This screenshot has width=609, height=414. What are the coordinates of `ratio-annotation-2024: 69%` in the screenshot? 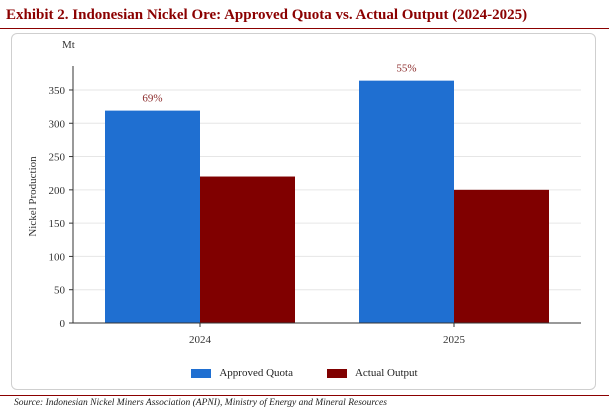 It's located at (152, 99).